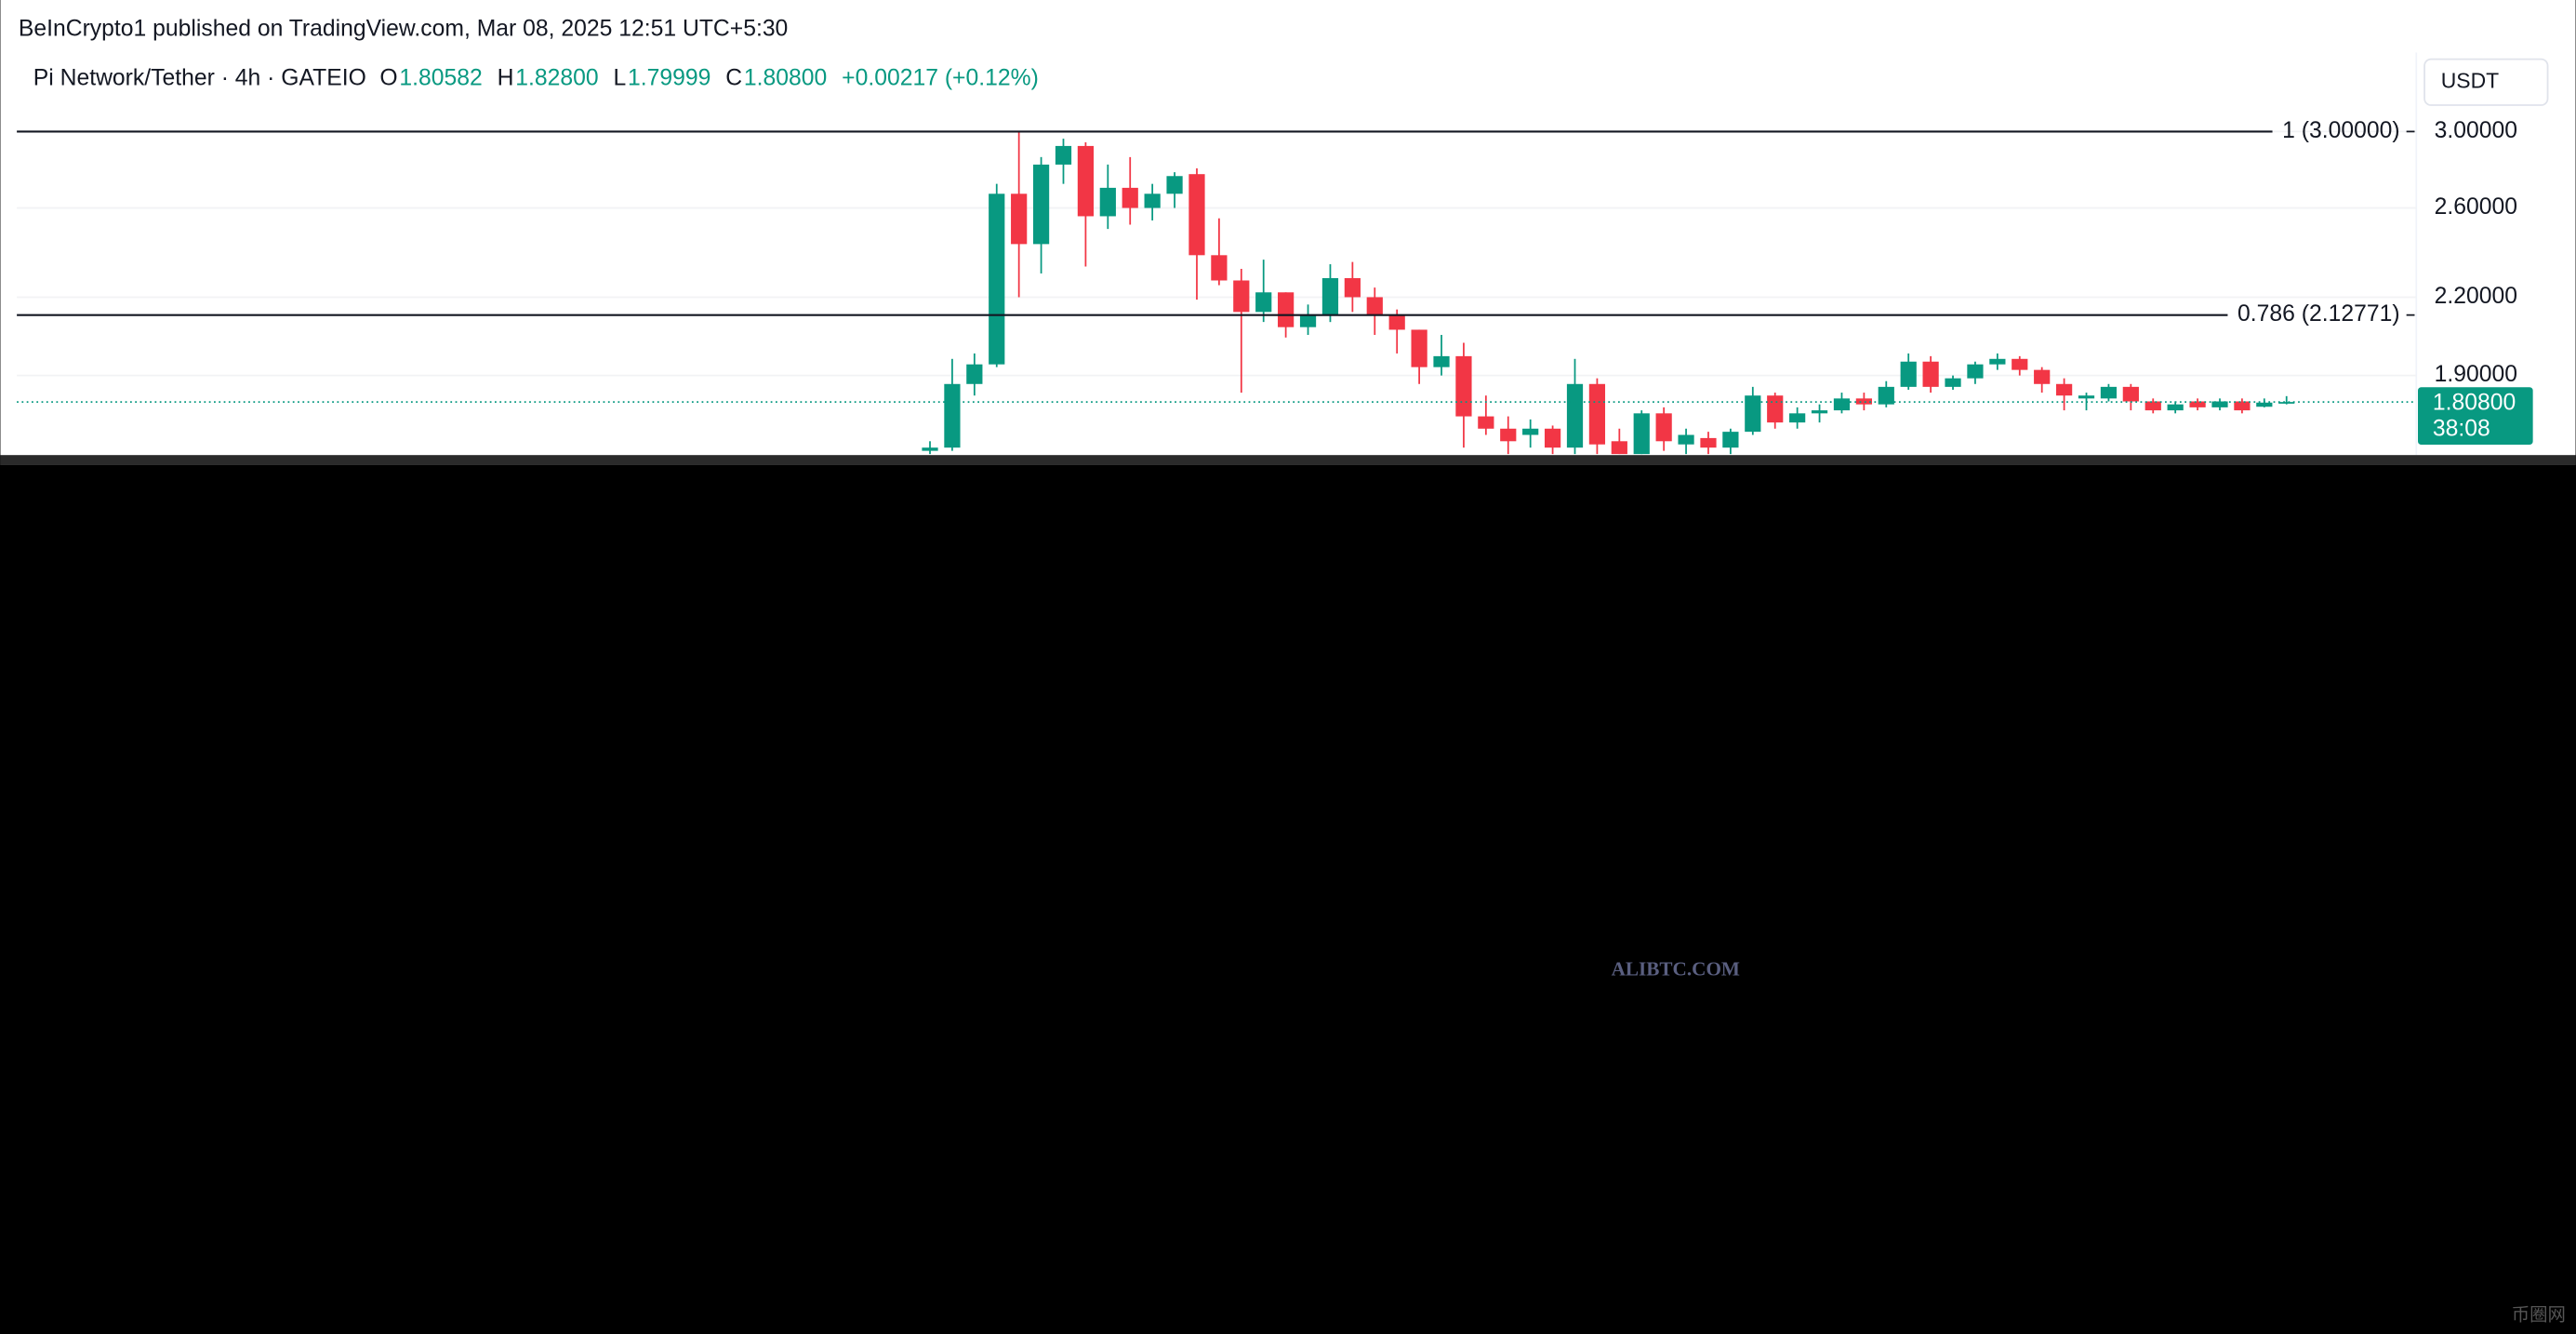  Describe the element at coordinates (506, 78) in the screenshot. I see `legend-key: H` at that location.